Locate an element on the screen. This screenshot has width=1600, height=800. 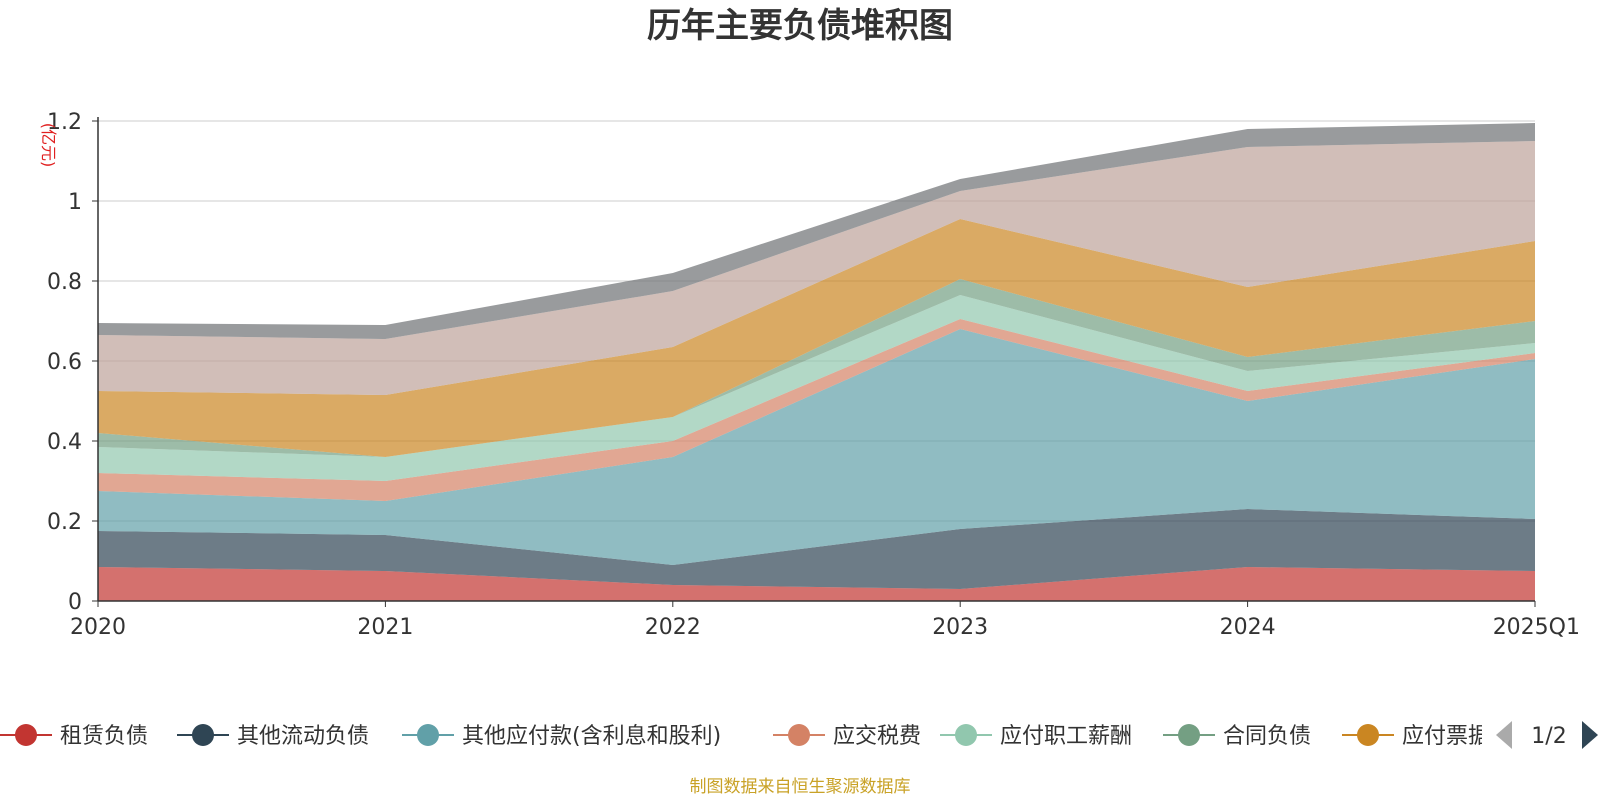
legend-next-icon is located at coordinates (1590, 735).